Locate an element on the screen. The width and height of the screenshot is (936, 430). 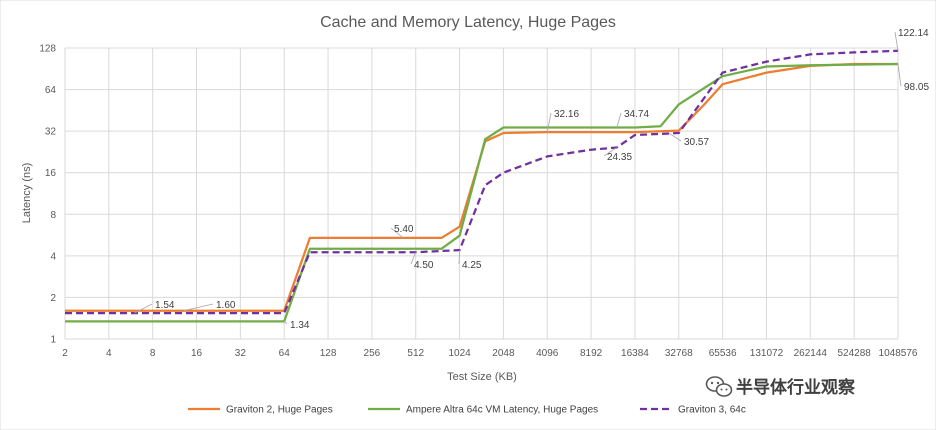
legend-item: Ampere Altra 64c VM Latency, Huge Pages is located at coordinates (483, 410).